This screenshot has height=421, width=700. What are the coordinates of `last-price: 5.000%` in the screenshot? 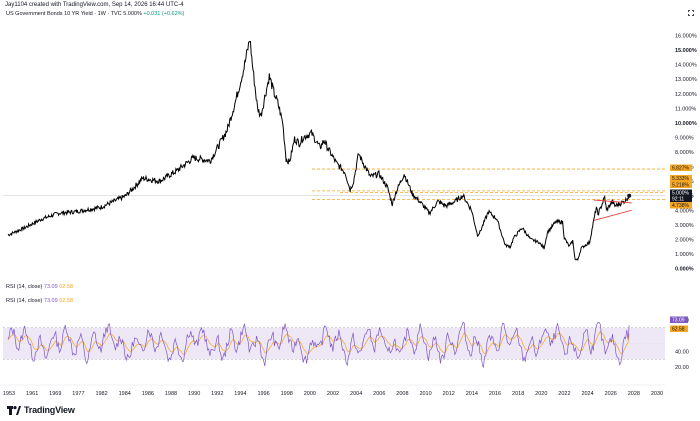 It's located at (132, 14).